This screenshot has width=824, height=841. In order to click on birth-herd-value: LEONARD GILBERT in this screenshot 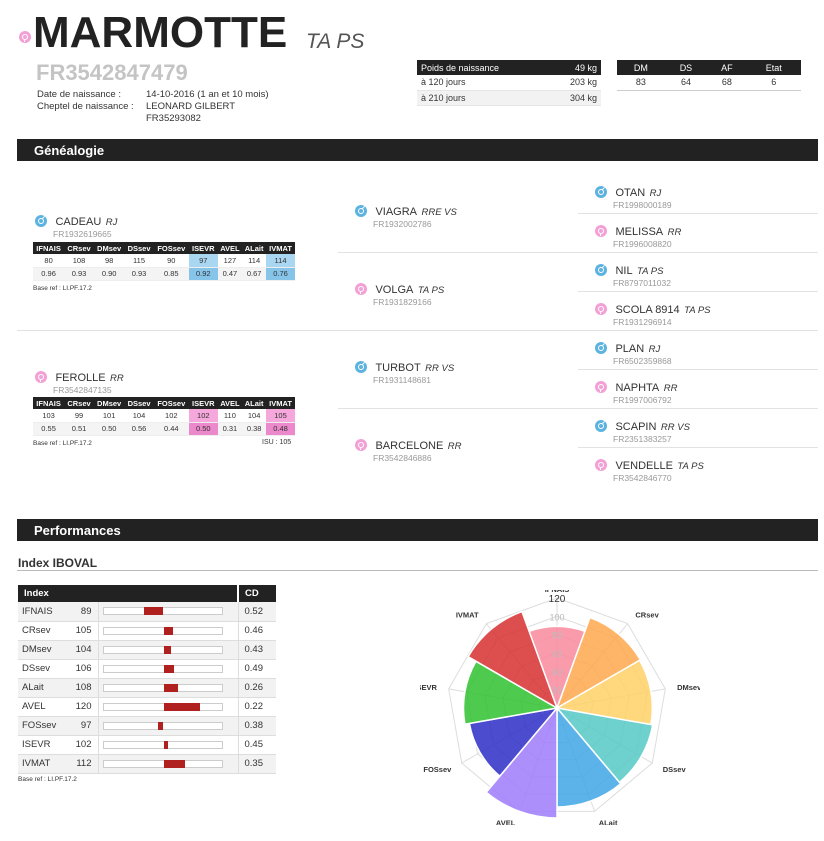, I will do `click(191, 106)`.